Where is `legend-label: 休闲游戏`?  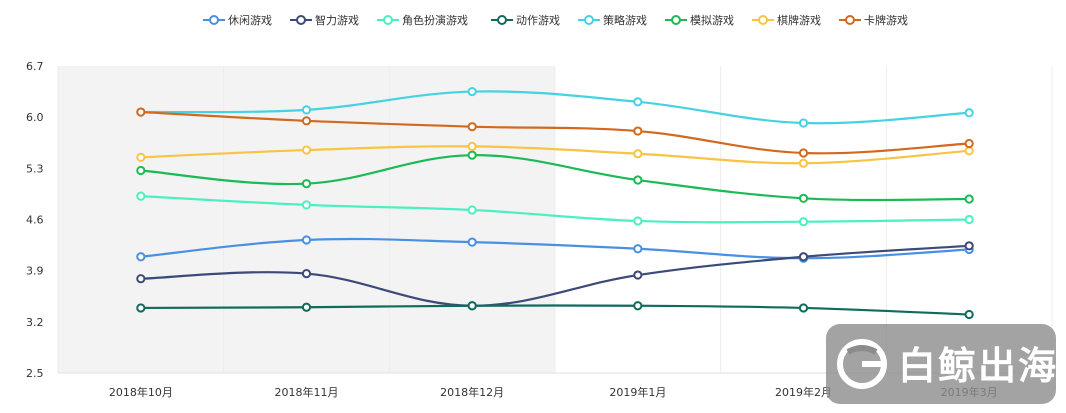 legend-label: 休闲游戏 is located at coordinates (250, 20).